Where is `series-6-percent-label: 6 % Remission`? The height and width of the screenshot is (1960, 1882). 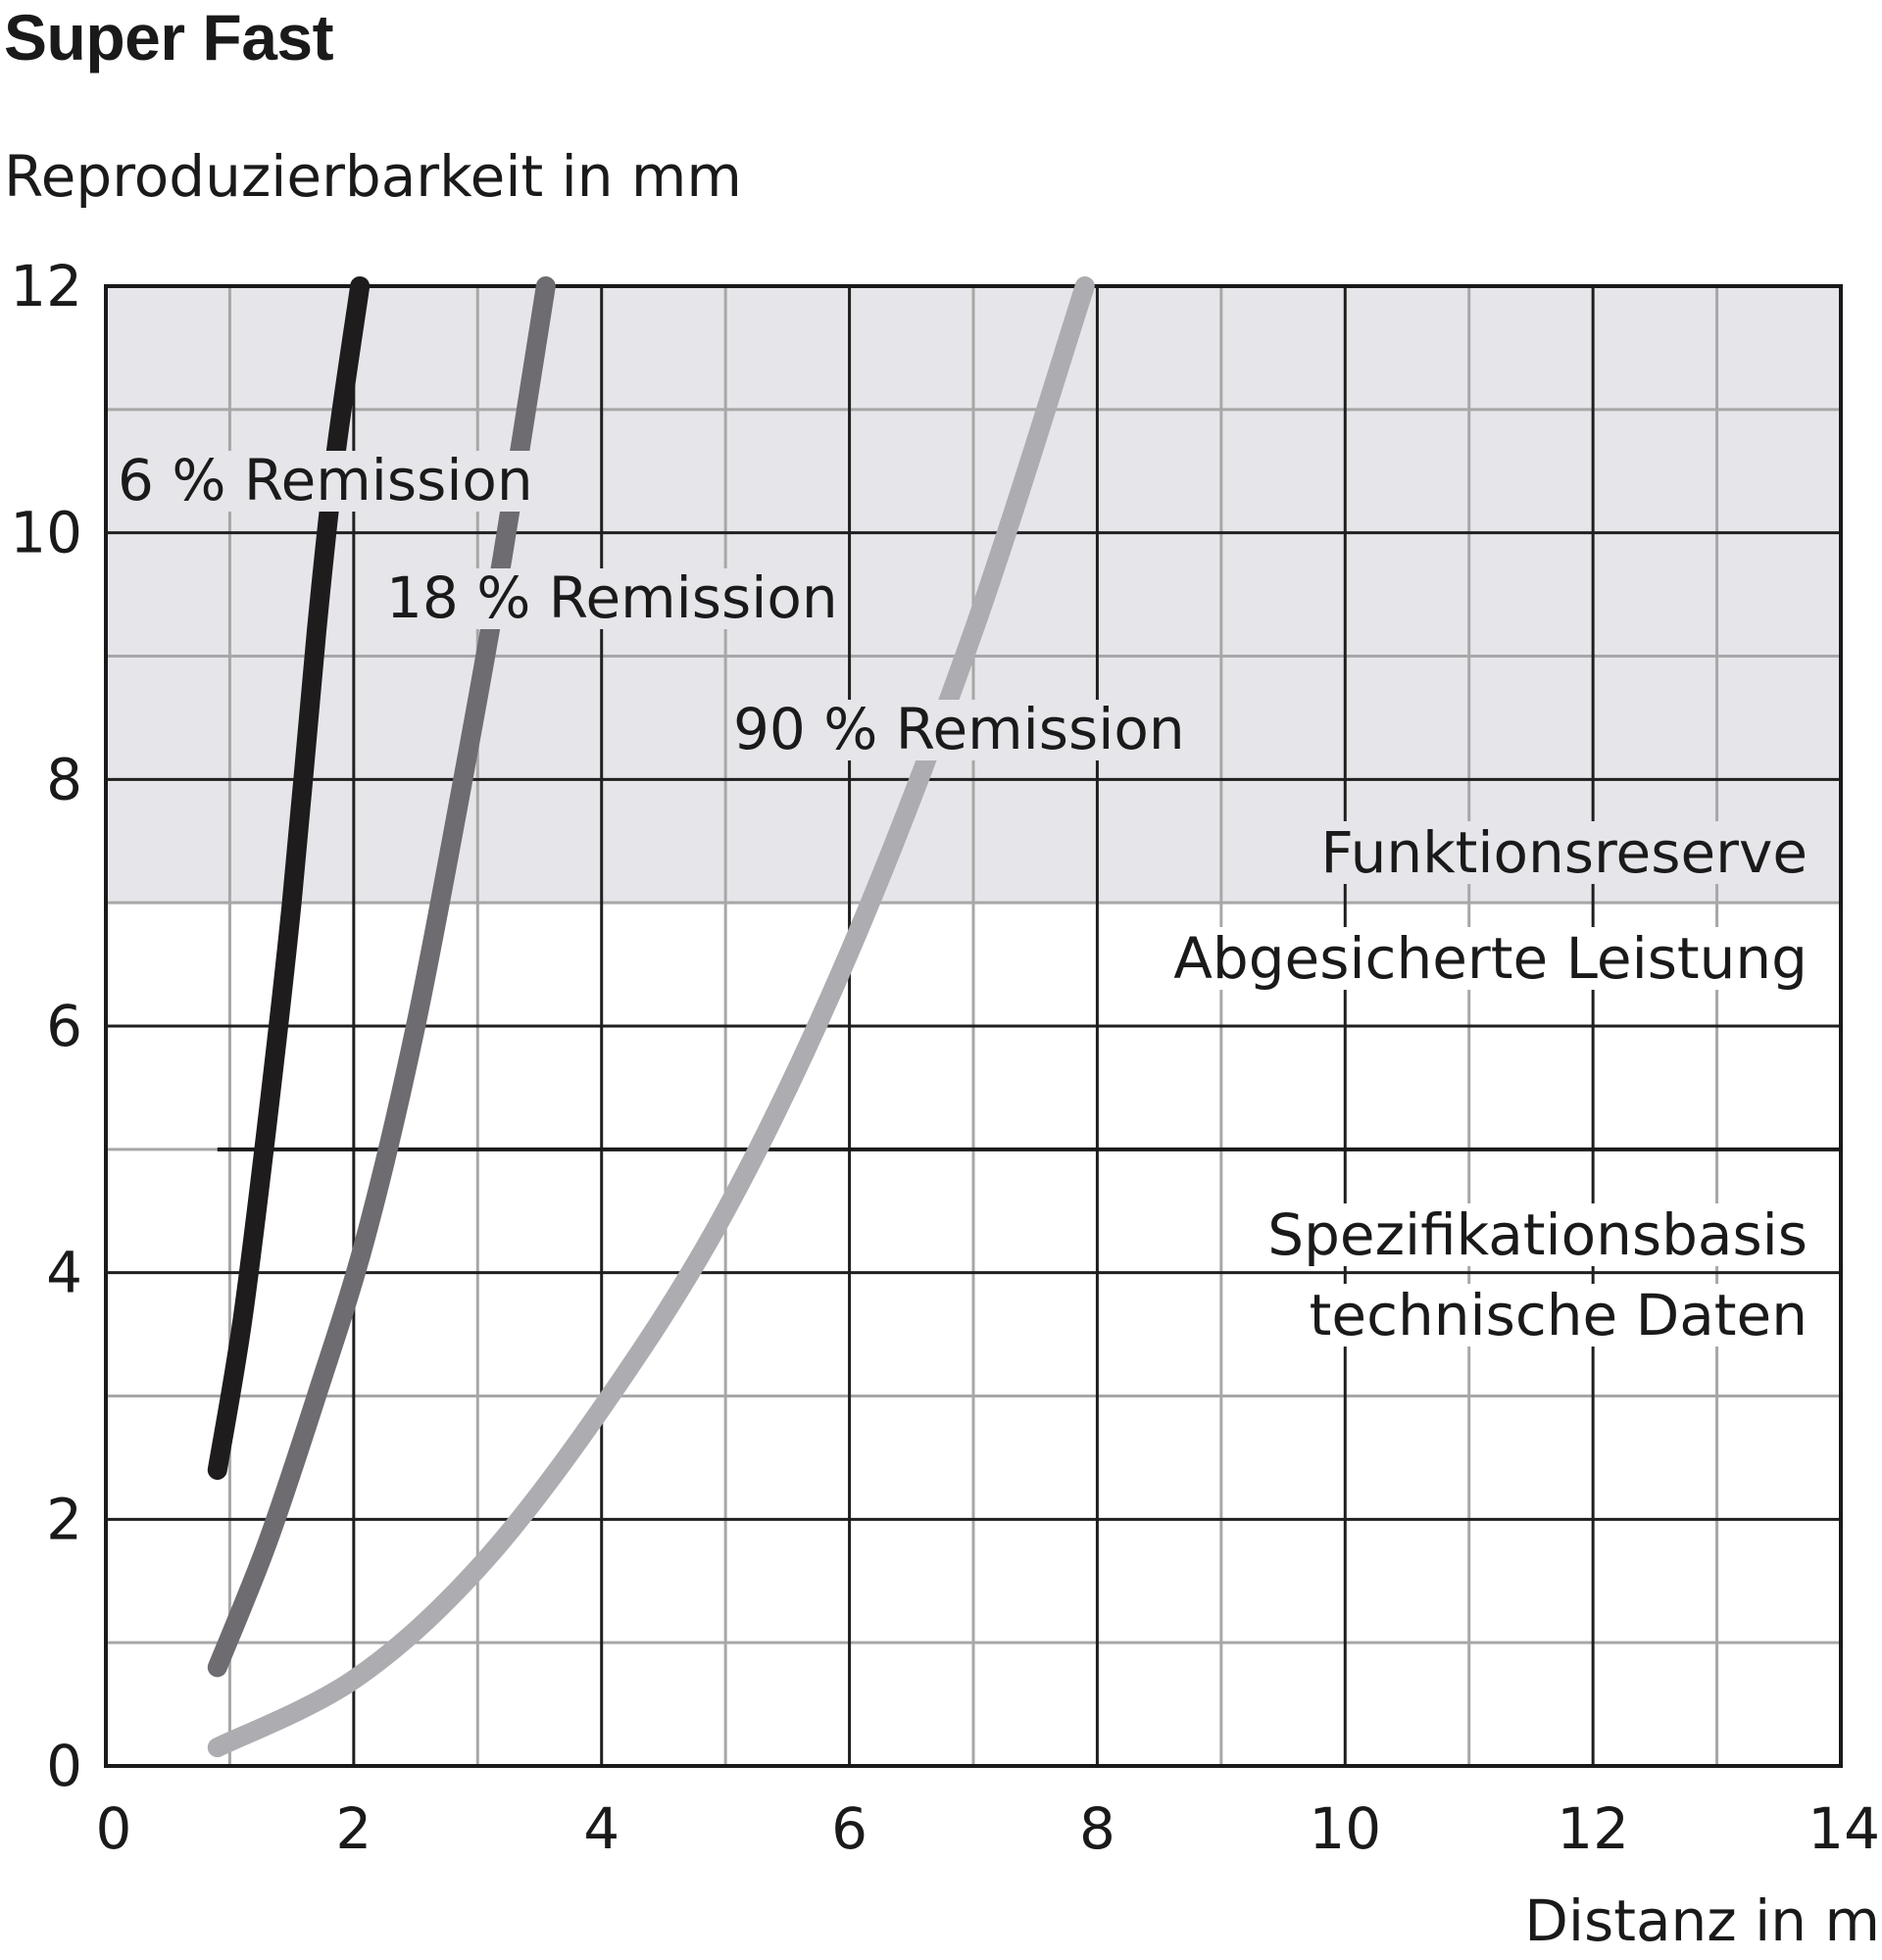
series-6-percent-label: 6 % Remission is located at coordinates (325, 480).